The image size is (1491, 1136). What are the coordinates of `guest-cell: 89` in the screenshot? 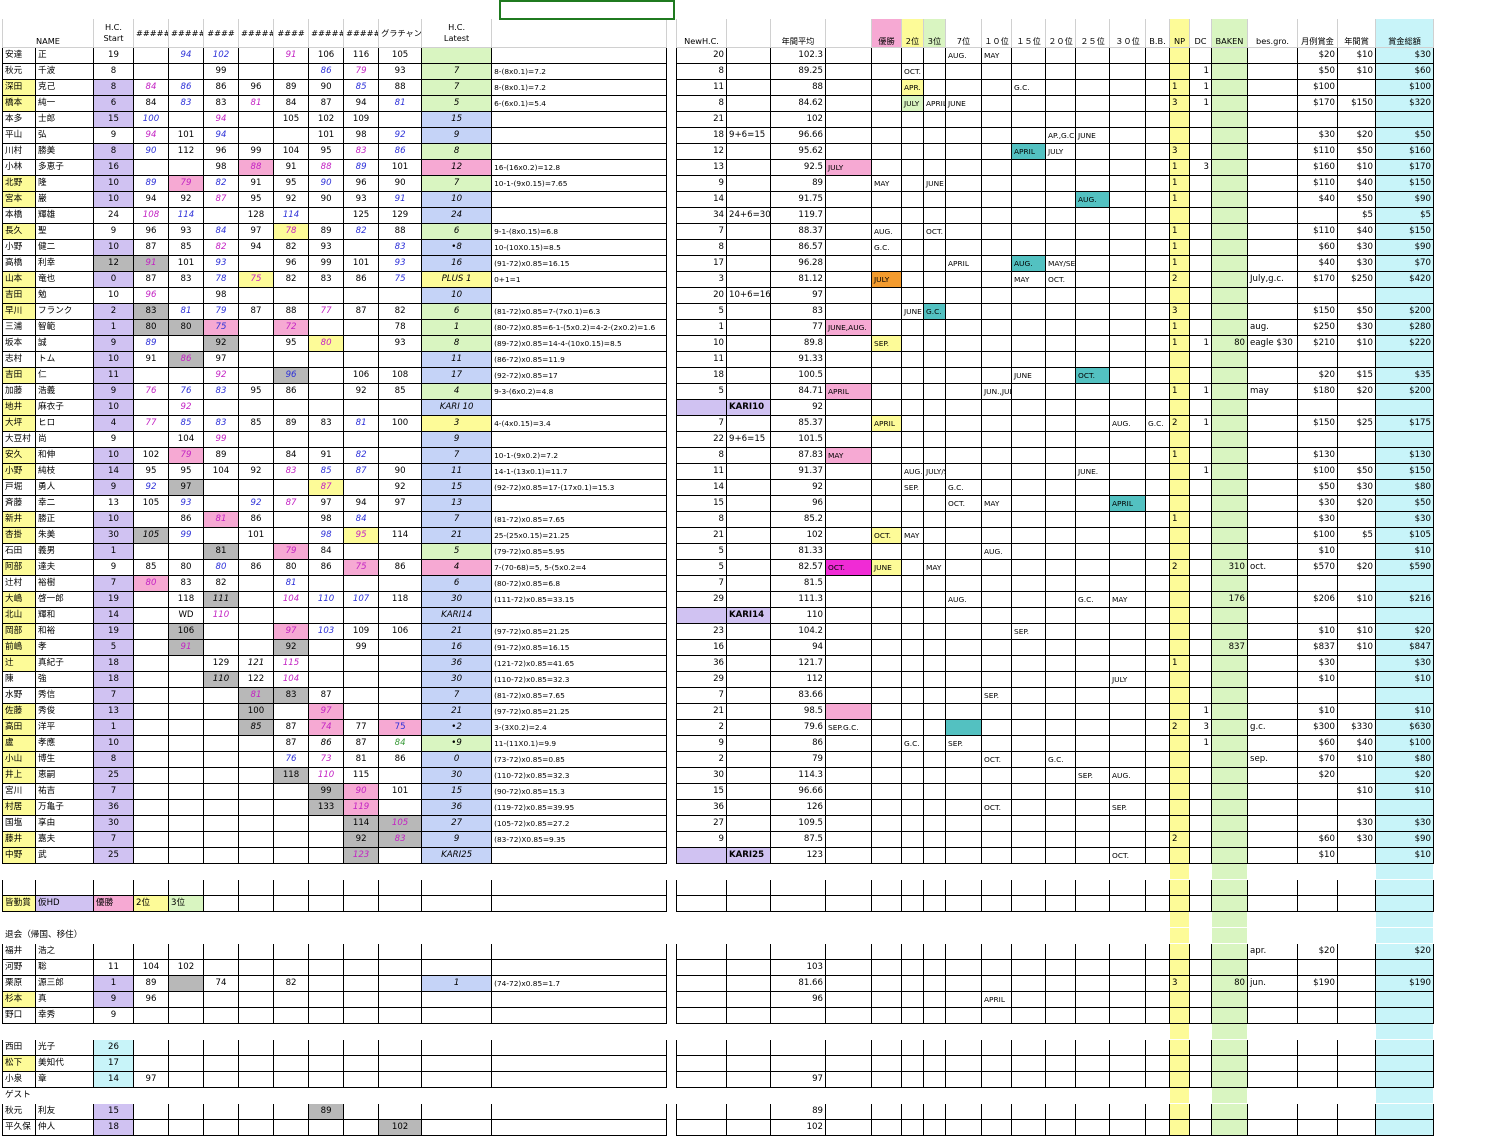 It's located at (326, 1111).